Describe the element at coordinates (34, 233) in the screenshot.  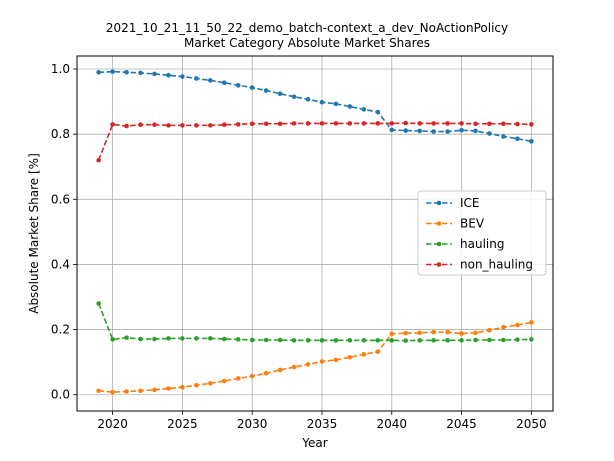
I see `y-axis-label: Absolute Market Share [%]` at that location.